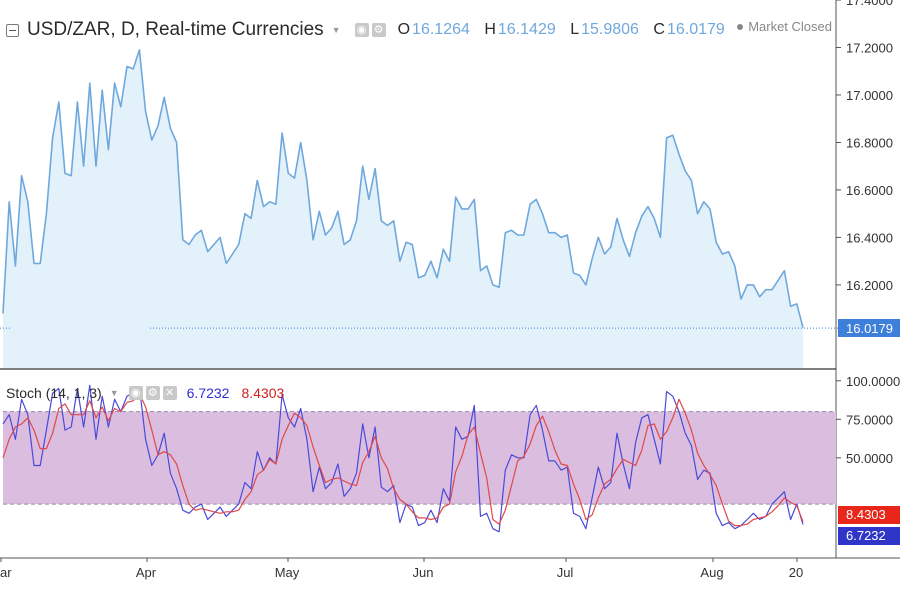  Describe the element at coordinates (175, 29) in the screenshot. I see `symbol-title: USD/ZAR, D, Real-time Currencies` at that location.